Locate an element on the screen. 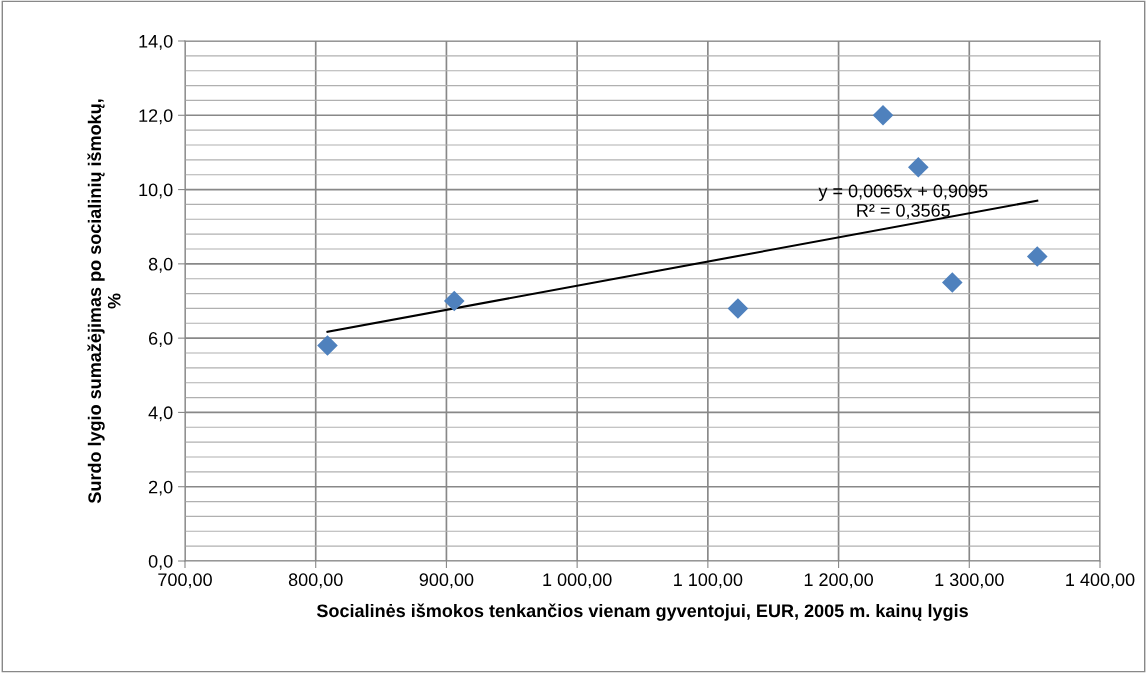  y-tick-label: 10,0 is located at coordinates (156, 191).